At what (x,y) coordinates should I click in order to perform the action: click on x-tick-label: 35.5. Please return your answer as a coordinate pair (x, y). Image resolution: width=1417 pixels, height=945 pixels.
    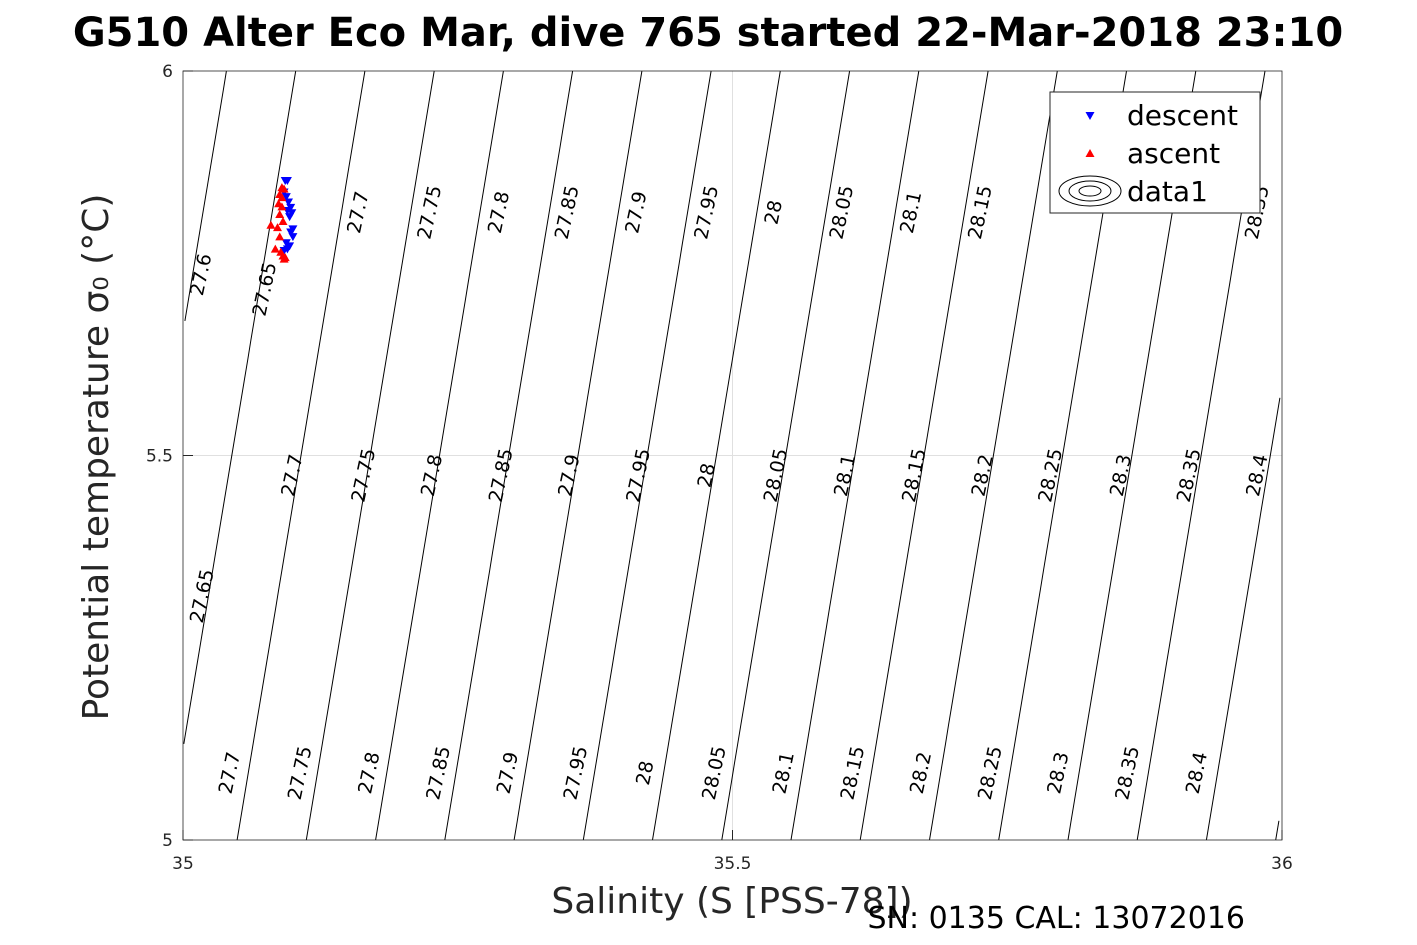
    Looking at the image, I should click on (733, 864).